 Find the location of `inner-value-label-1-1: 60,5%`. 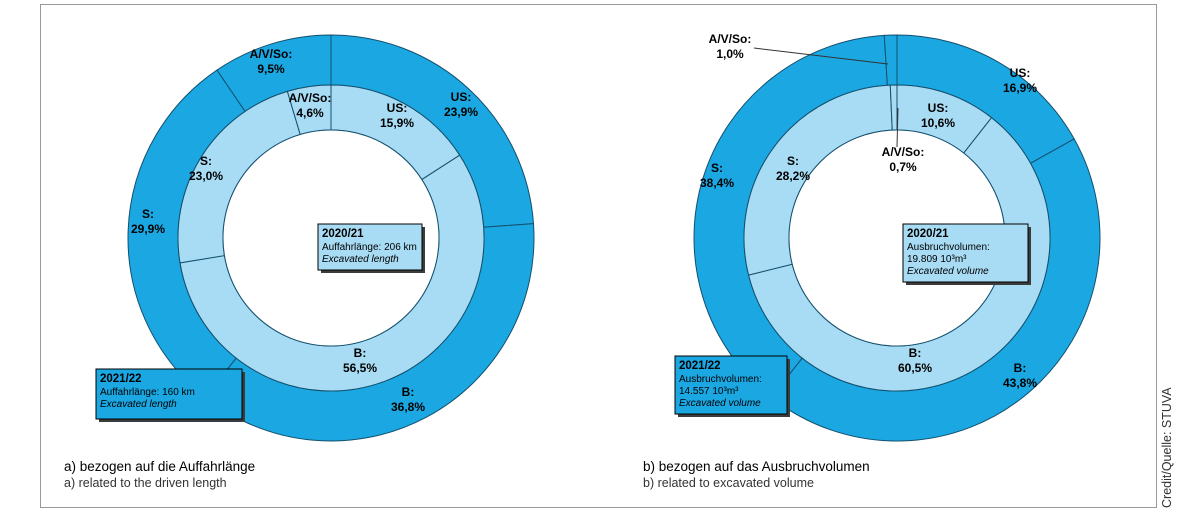

inner-value-label-1-1: 60,5% is located at coordinates (915, 368).